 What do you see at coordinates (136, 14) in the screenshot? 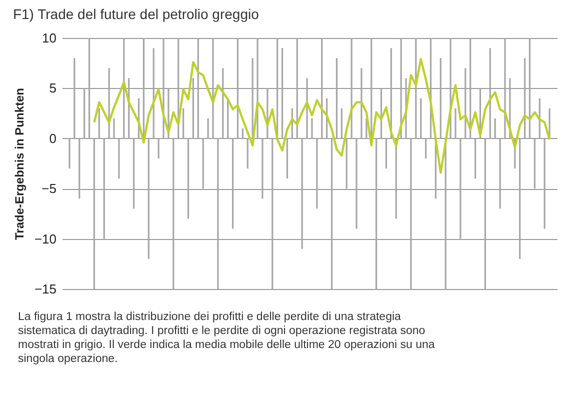
I see `chart-title: F1) Trade del future del petrolio greggio` at bounding box center [136, 14].